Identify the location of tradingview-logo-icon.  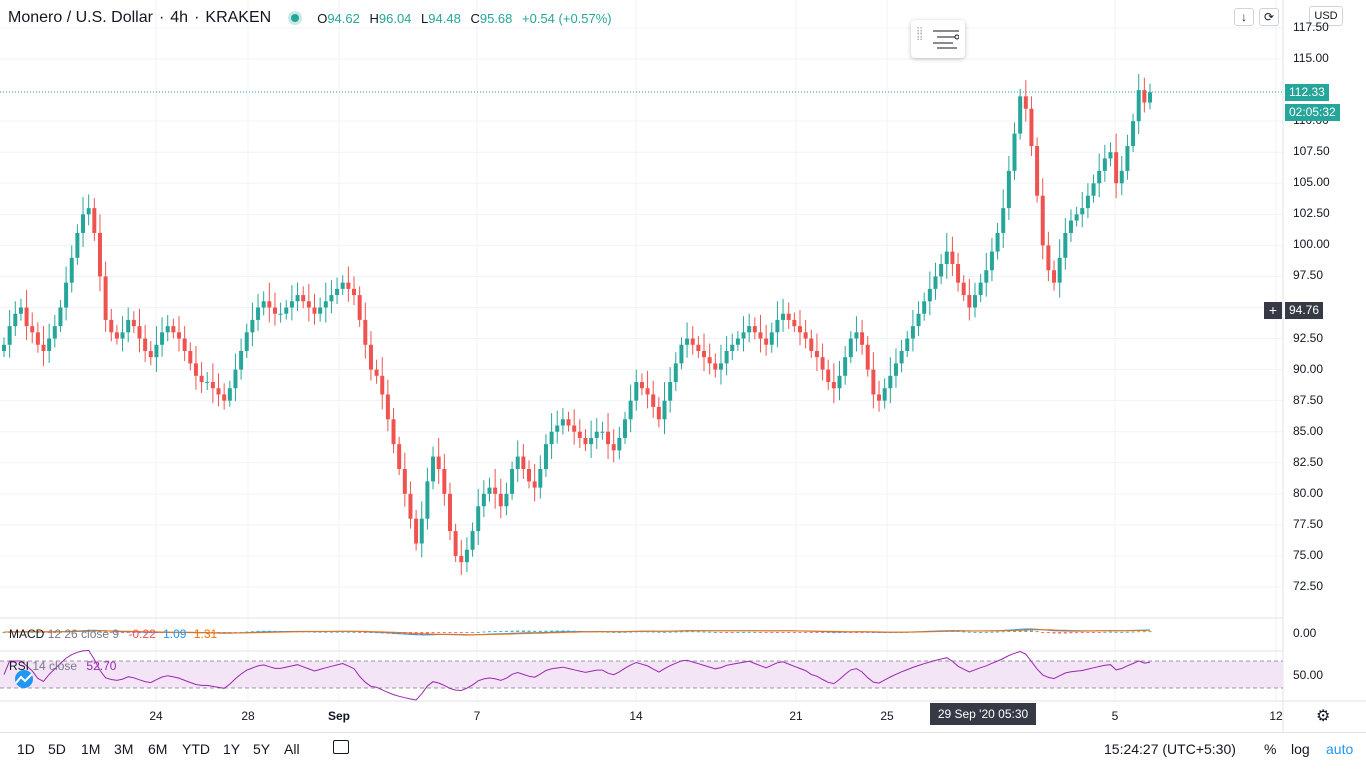
(24, 679).